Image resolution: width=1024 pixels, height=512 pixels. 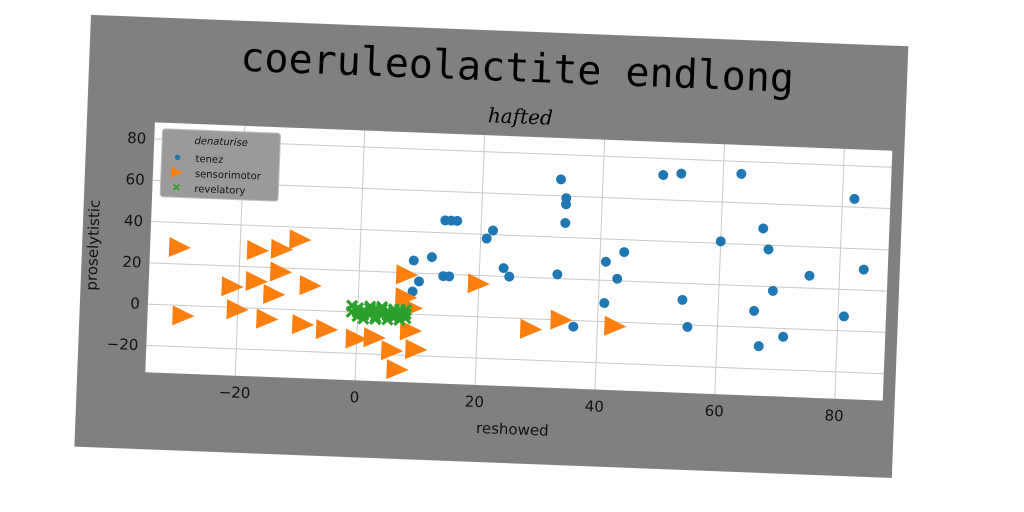 What do you see at coordinates (354, 397) in the screenshot?
I see `x-tick-label: 0` at bounding box center [354, 397].